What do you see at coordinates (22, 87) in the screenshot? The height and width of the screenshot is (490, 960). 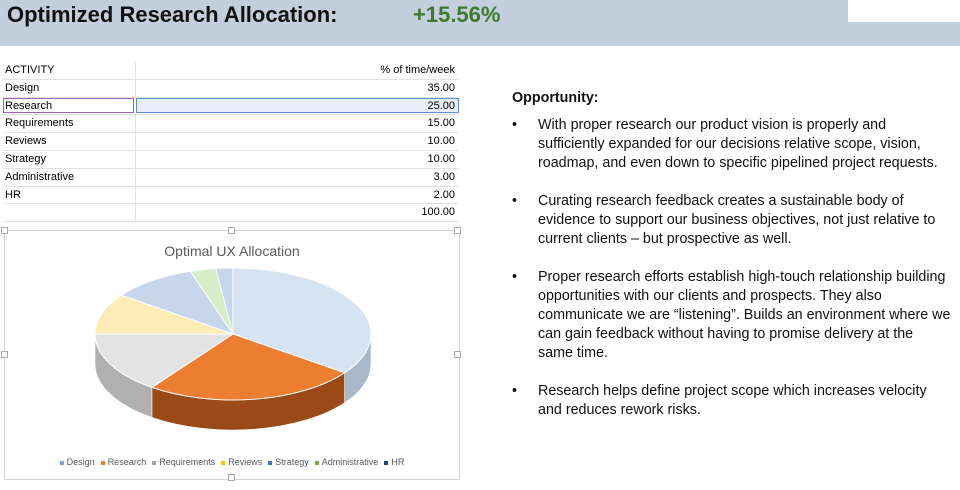 I see `activity-cell: Design` at bounding box center [22, 87].